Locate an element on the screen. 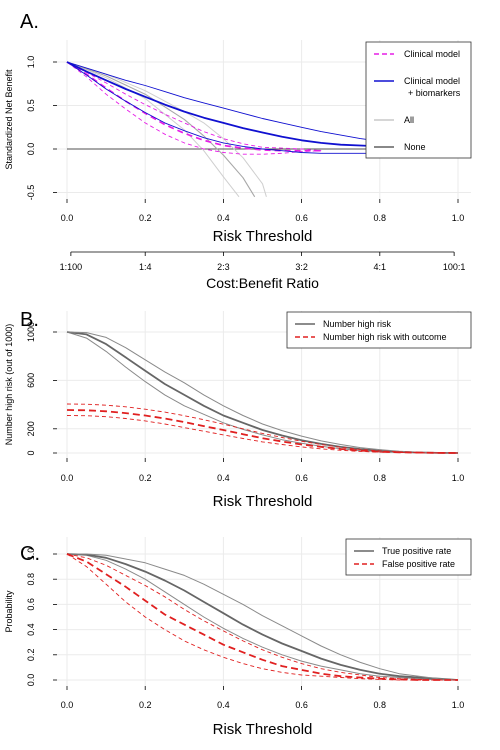  panel-label: B. is located at coordinates (29, 320).